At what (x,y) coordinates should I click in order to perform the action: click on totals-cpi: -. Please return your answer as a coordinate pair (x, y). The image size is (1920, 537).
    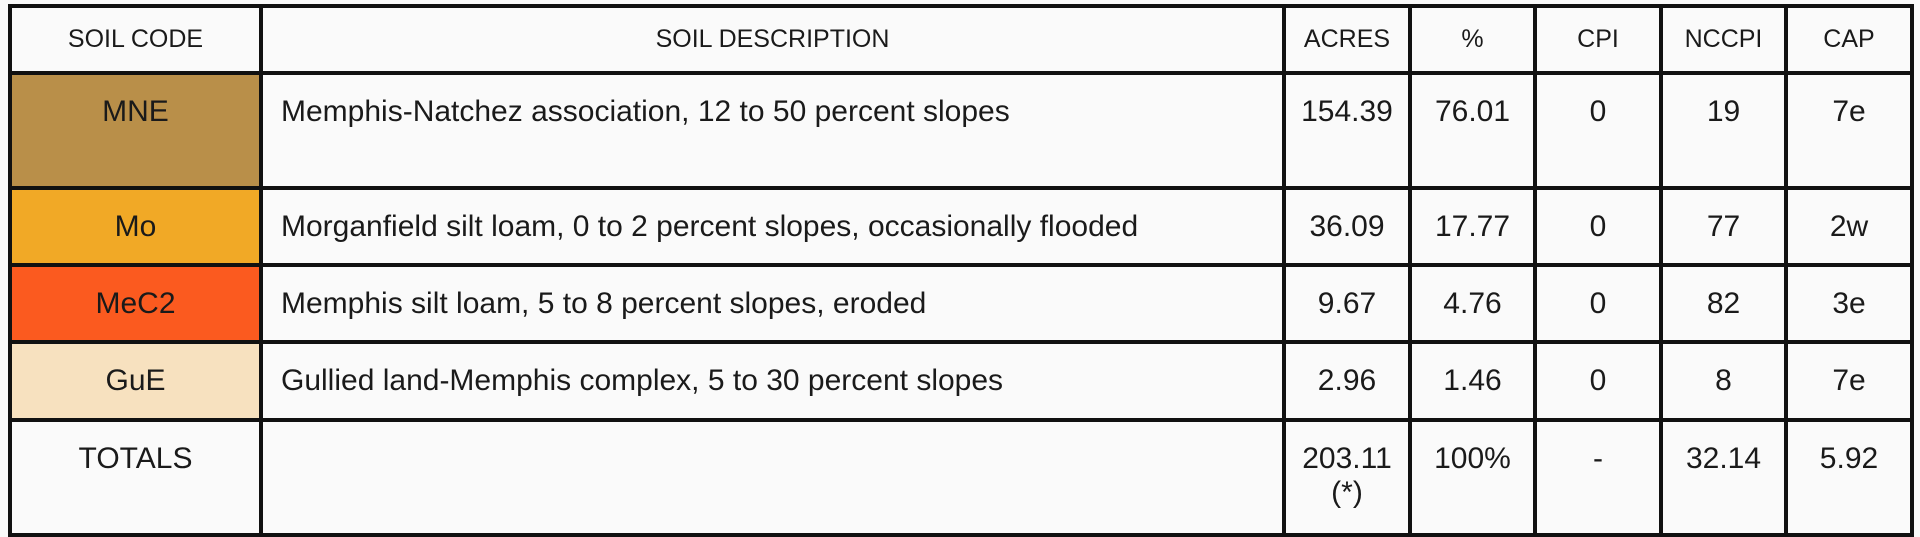
    Looking at the image, I should click on (1598, 477).